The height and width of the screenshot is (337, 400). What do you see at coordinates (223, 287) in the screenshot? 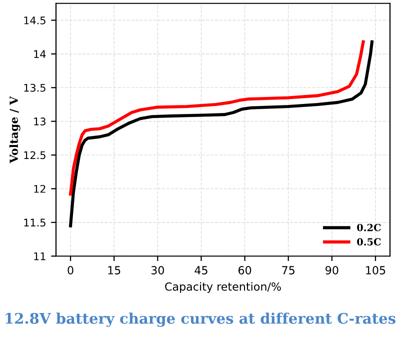
I see `x-axis-title: Capacity retention/%` at bounding box center [223, 287].